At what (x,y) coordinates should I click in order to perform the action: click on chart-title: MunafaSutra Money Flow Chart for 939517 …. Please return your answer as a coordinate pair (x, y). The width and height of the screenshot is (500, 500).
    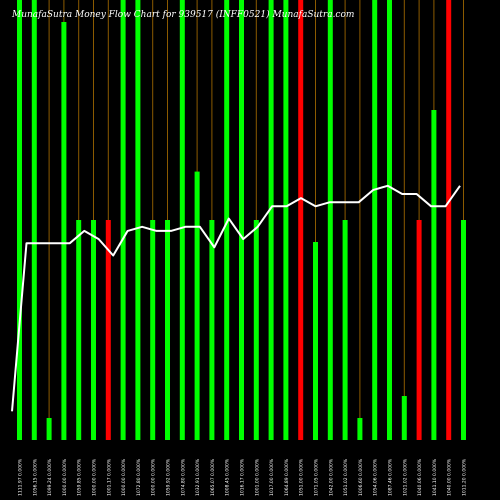
    Looking at the image, I should click on (183, 15).